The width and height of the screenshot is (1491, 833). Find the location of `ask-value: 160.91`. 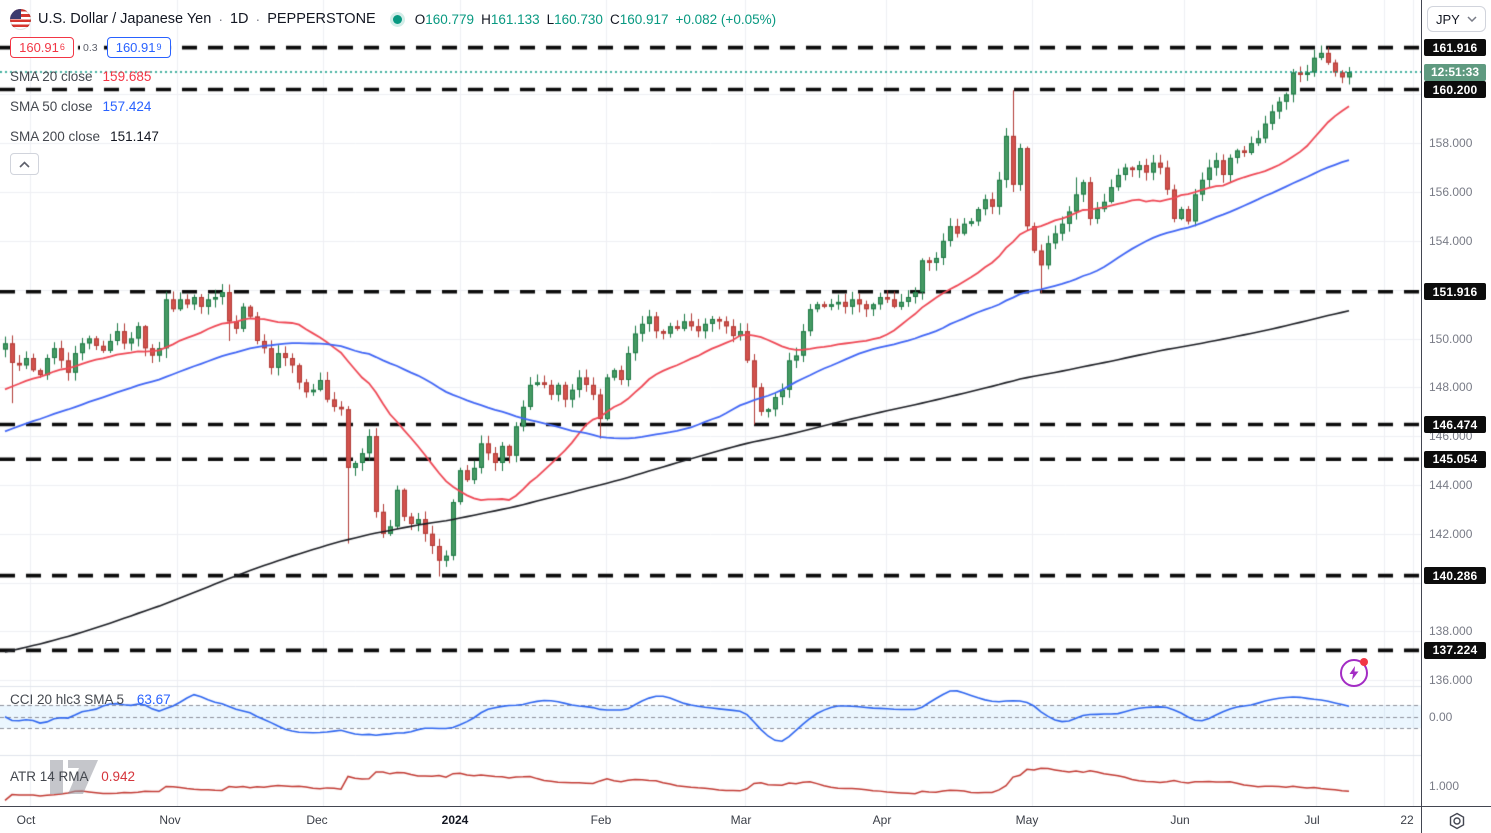

ask-value: 160.91 is located at coordinates (135, 47).